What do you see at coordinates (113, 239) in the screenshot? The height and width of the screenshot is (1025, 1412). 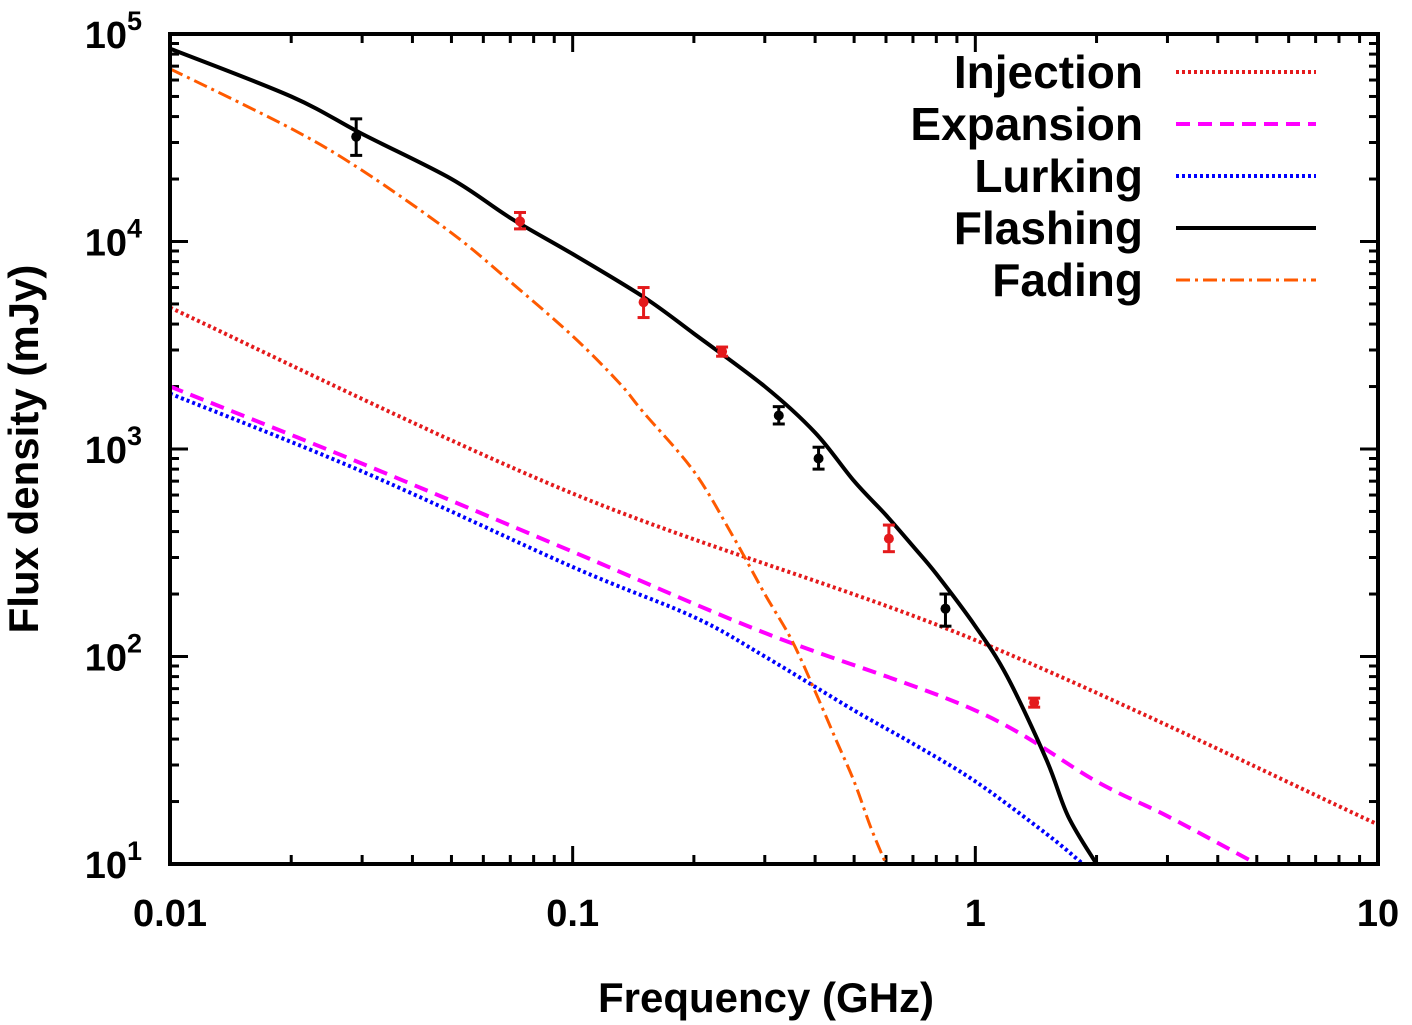 I see `y-tick-label: 10⁴` at bounding box center [113, 239].